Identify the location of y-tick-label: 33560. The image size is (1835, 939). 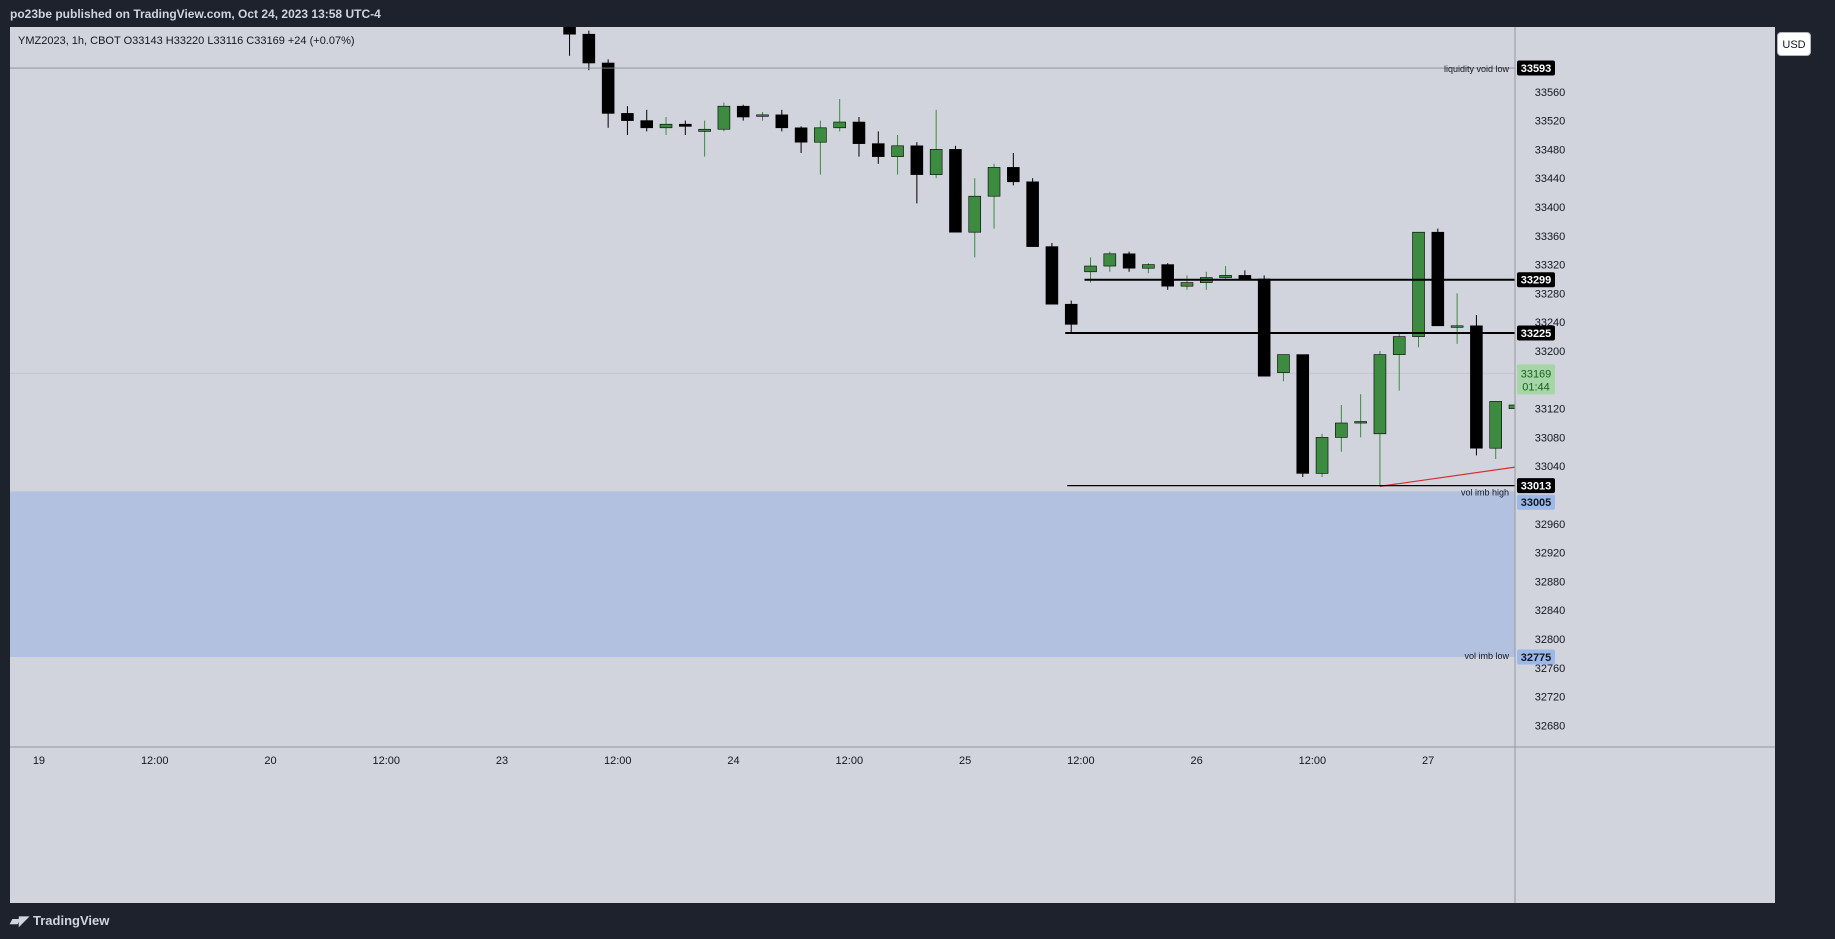
(1550, 93).